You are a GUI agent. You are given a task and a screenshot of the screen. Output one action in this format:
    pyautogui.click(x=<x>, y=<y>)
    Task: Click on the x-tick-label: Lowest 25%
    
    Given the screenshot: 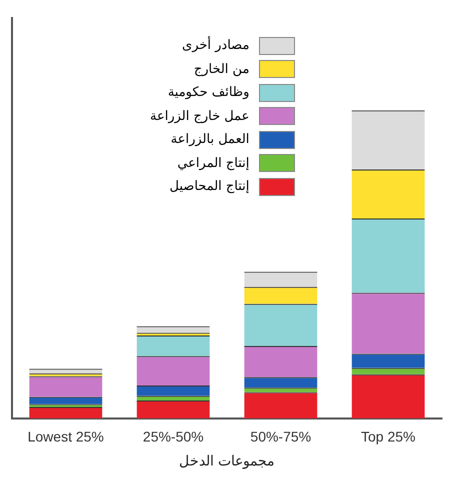 What is the action you would take?
    pyautogui.click(x=66, y=436)
    